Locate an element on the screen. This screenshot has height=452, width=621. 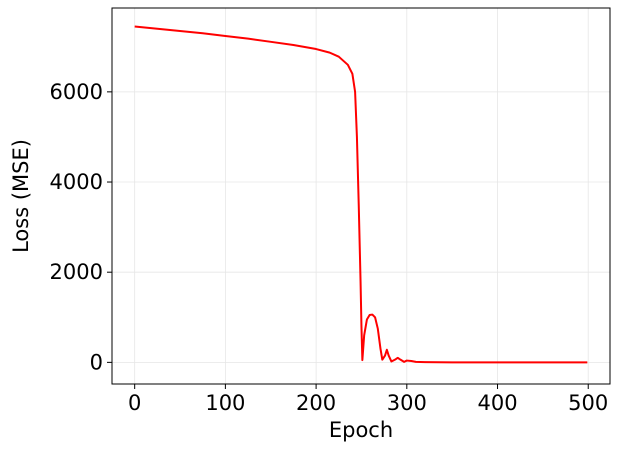
y-tick-label: 4000 is located at coordinates (76, 182).